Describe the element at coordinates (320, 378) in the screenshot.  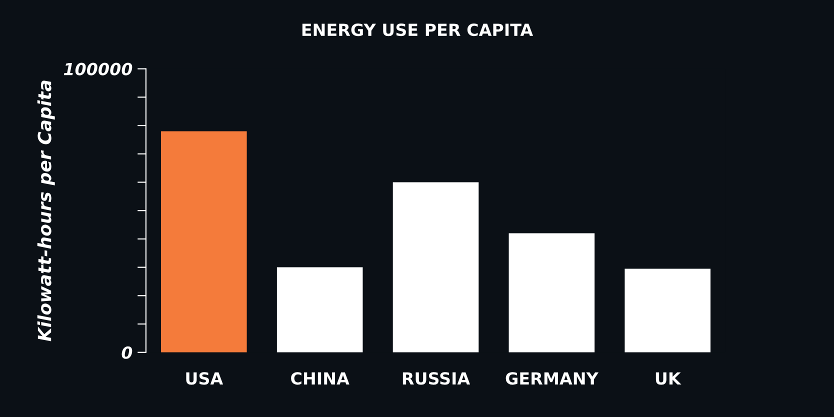
I see `x-tick-label: CHINA` at that location.